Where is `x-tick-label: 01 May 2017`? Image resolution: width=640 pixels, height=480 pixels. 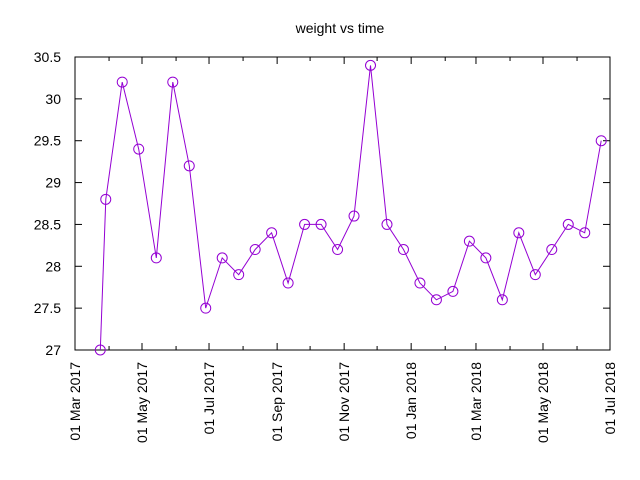 x-tick-label: 01 May 2017 is located at coordinates (142, 402).